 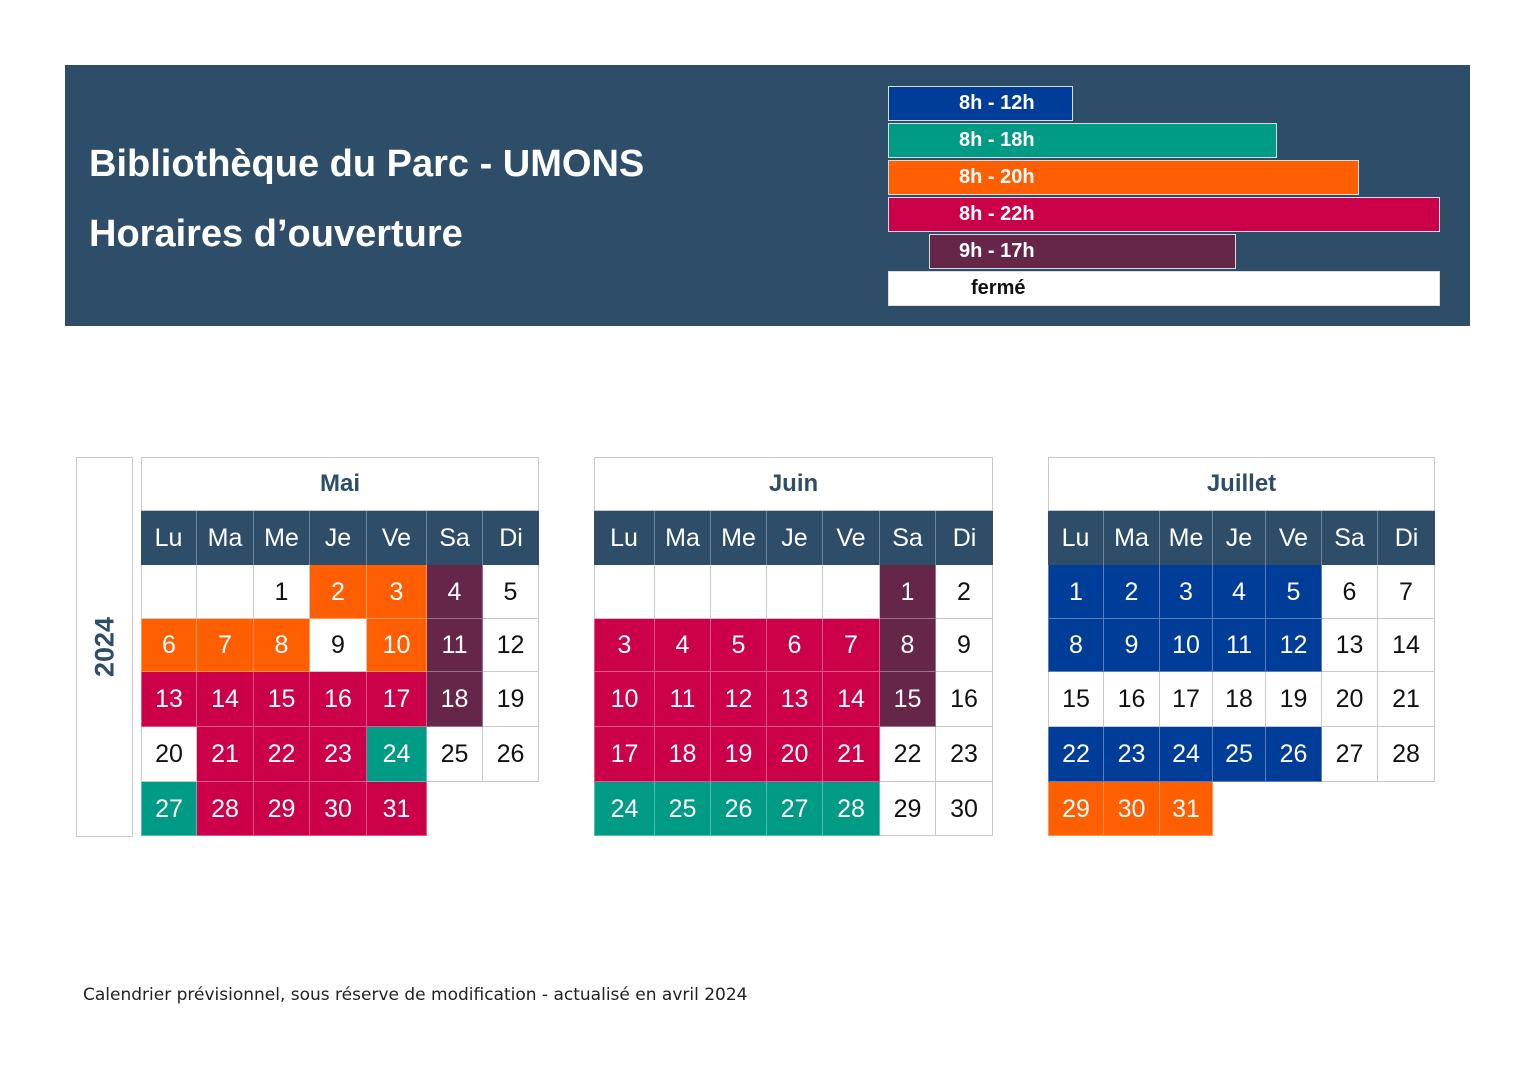 I want to click on day-cell: 10, so click(x=397, y=645).